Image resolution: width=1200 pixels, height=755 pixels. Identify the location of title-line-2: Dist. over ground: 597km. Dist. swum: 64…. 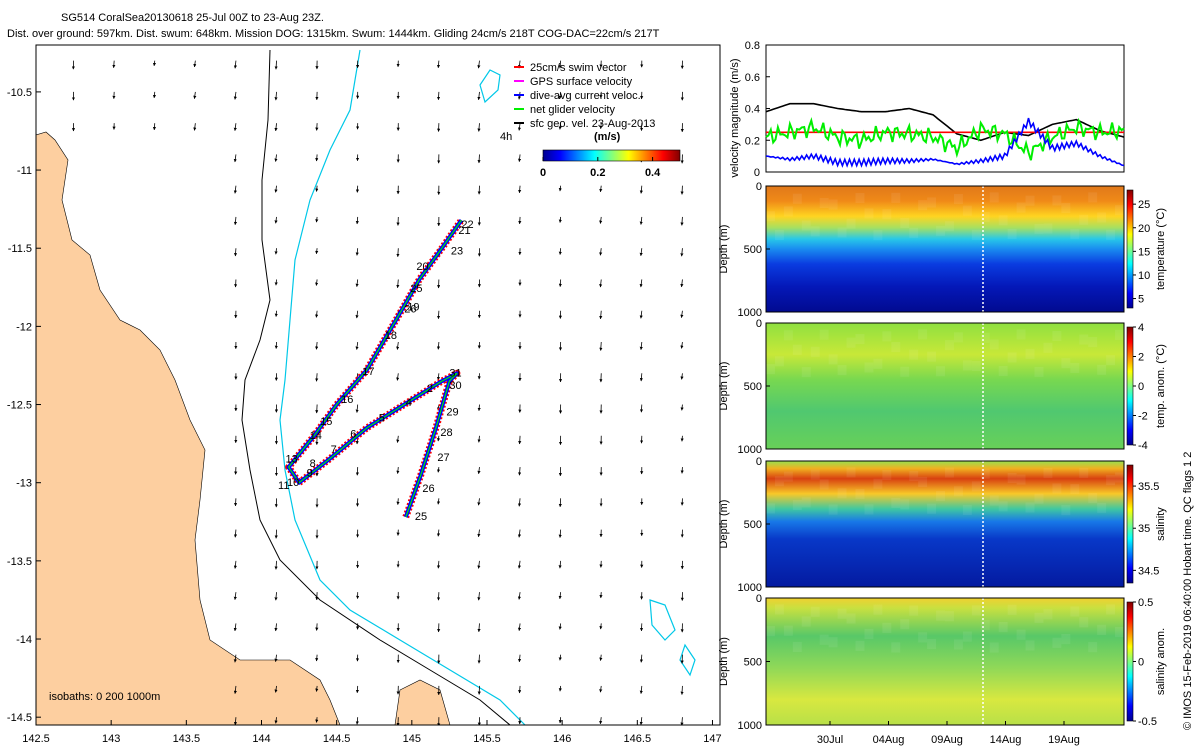
(333, 34).